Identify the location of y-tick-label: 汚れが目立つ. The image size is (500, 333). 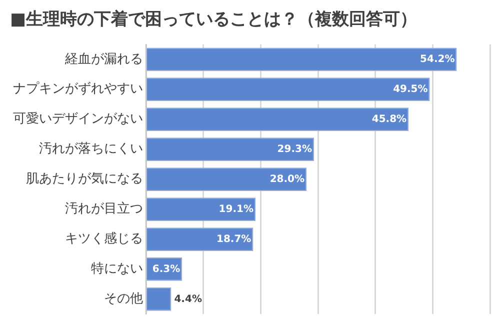
(104, 208).